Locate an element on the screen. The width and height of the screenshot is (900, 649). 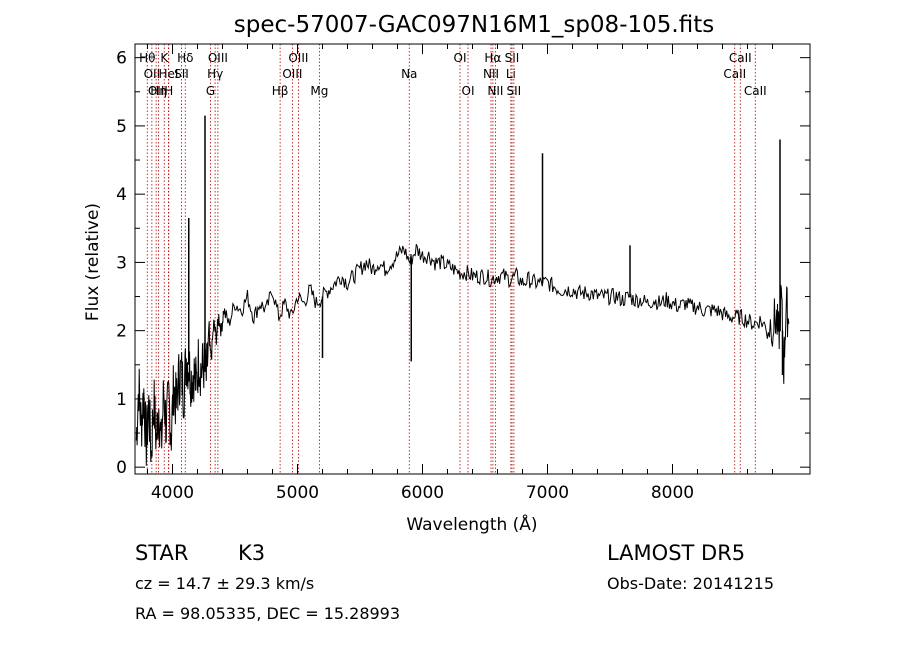
y-tick-label: 0 is located at coordinates (121, 468).